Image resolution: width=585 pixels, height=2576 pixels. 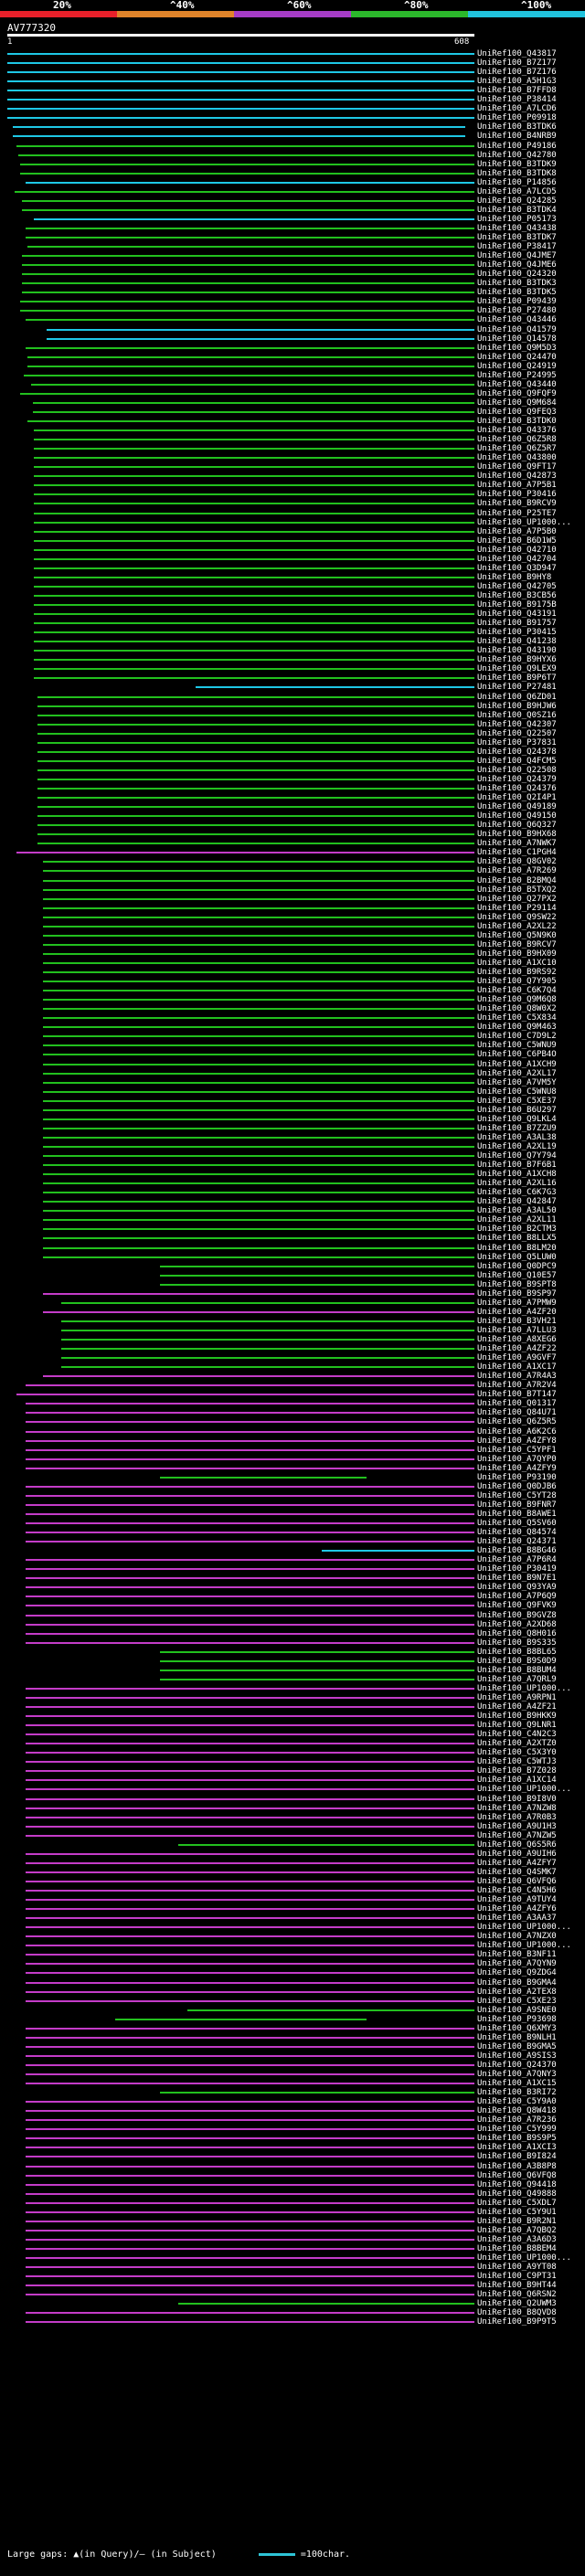 What do you see at coordinates (293, 2184) in the screenshot?
I see `hit-row: UniRef100_Q94418` at bounding box center [293, 2184].